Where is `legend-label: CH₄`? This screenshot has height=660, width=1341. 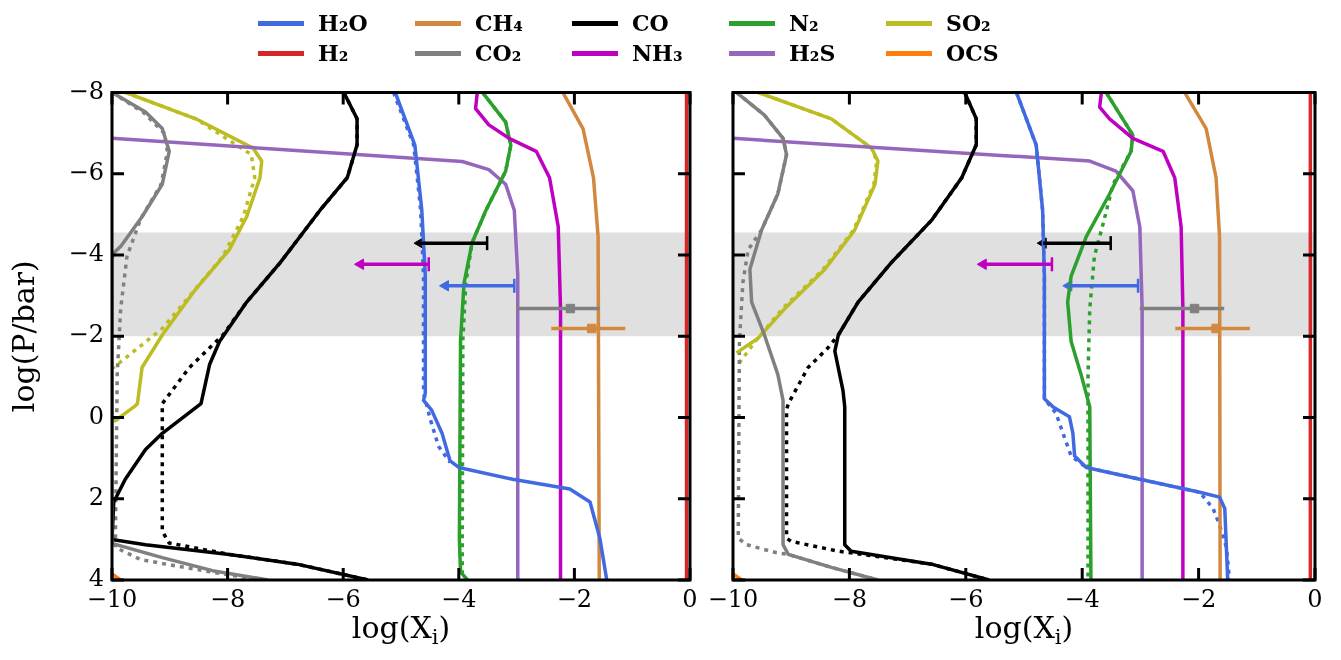 legend-label: CH₄ is located at coordinates (499, 23).